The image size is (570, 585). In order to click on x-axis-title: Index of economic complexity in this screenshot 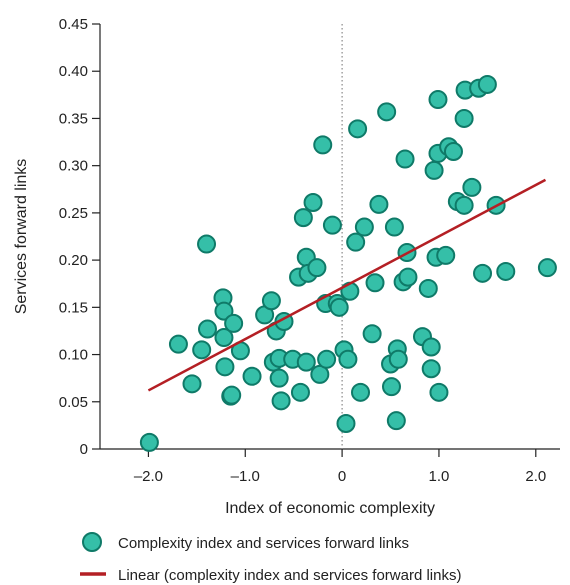, I will do `click(330, 508)`.